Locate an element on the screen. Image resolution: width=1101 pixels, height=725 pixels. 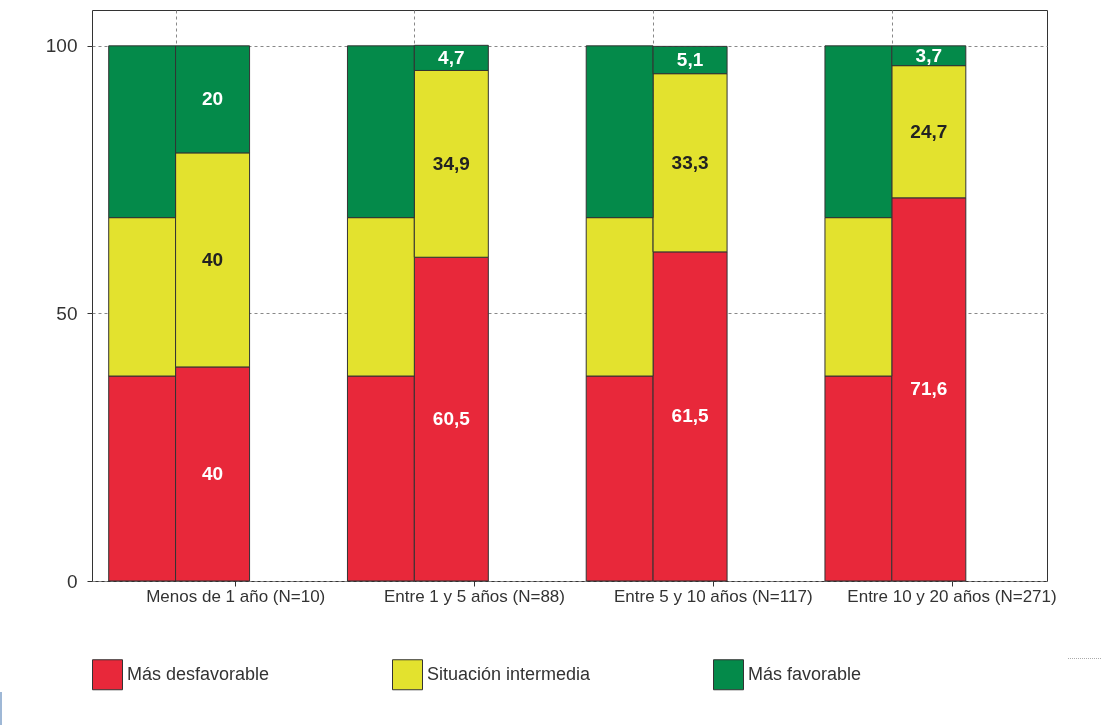
data-label: 60,5 is located at coordinates (451, 419).